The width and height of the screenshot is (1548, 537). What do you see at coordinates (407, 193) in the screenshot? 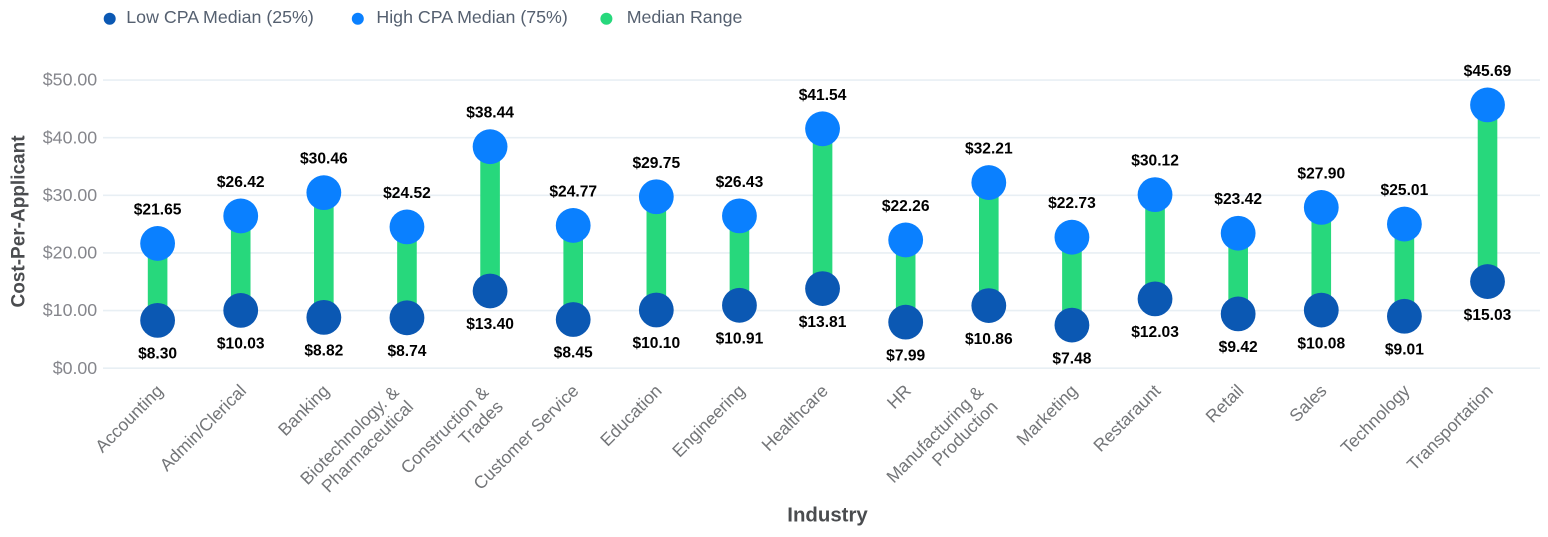
I see `svg-text: $24.52` at bounding box center [407, 193].